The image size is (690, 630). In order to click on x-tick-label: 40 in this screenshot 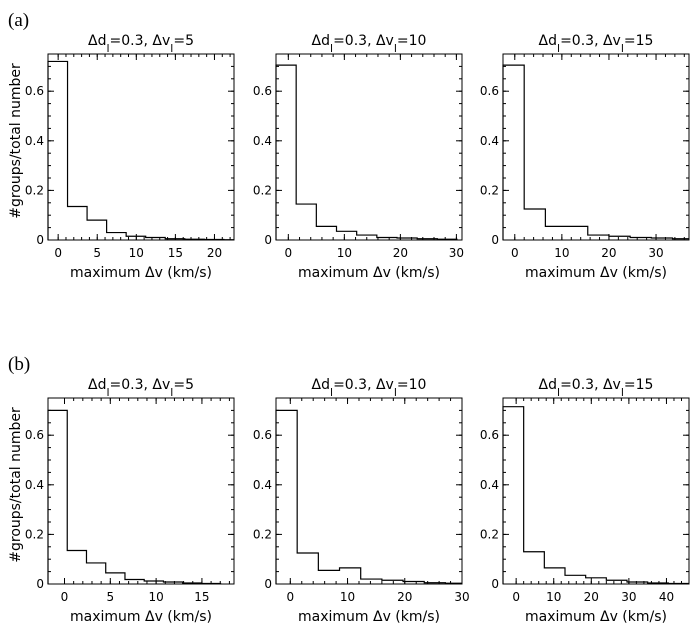, I will do `click(666, 597)`.